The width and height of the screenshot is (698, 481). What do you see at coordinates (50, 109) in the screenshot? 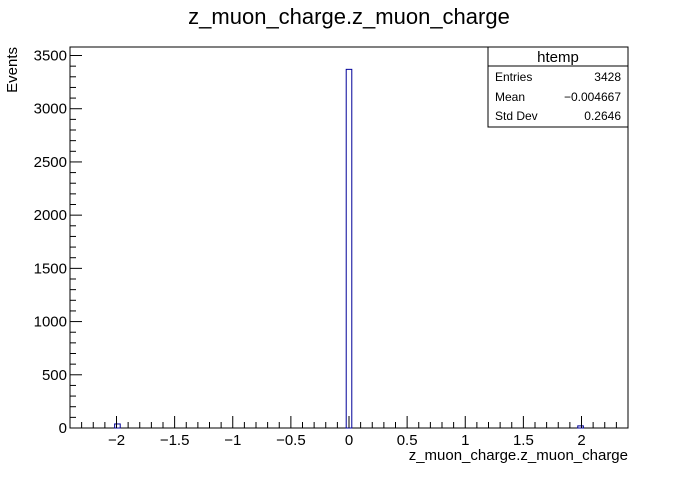
I see `y-tick-label: 3000` at bounding box center [50, 109].